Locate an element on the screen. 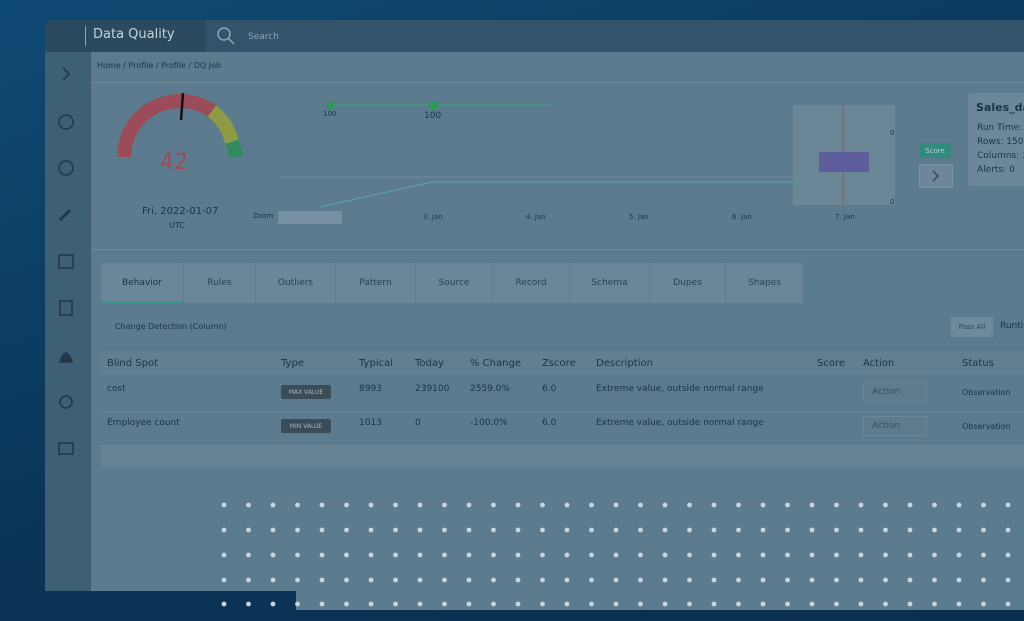  cell: 239100 is located at coordinates (432, 389).